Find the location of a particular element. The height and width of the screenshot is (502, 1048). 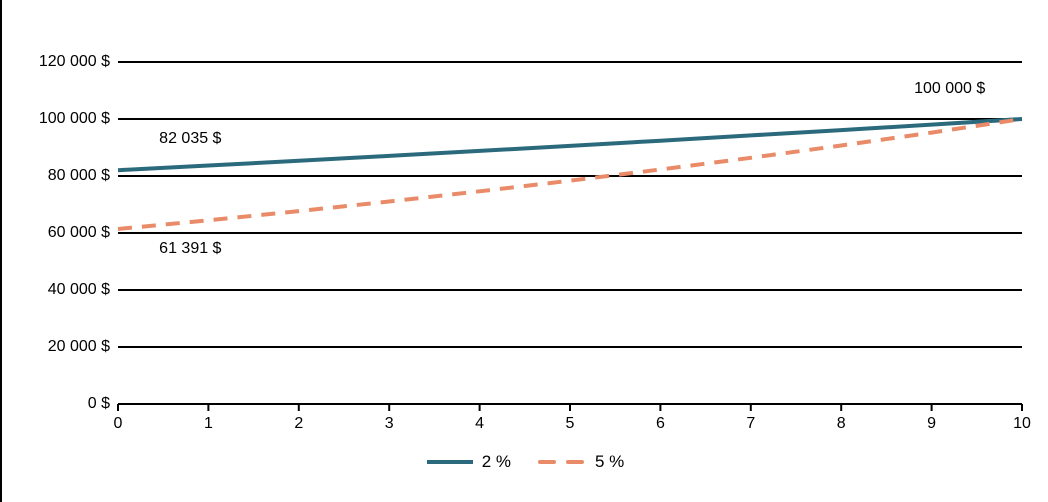

legend-label: 2 % is located at coordinates (496, 461).